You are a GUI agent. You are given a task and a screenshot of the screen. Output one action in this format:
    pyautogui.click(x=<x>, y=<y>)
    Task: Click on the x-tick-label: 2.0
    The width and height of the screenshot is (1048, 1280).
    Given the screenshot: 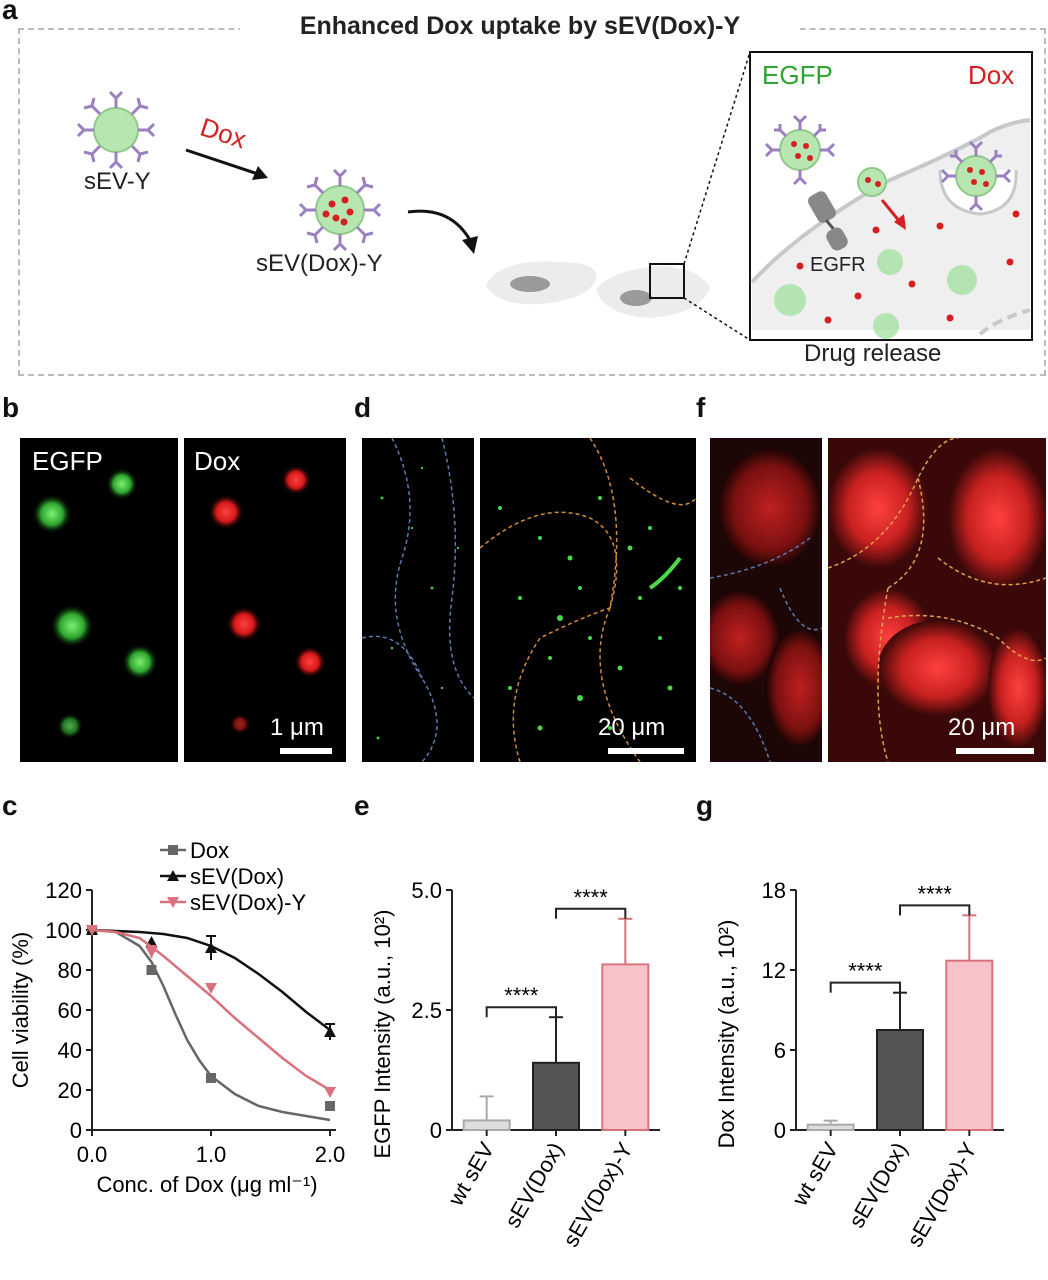 What is the action you would take?
    pyautogui.click(x=330, y=1154)
    